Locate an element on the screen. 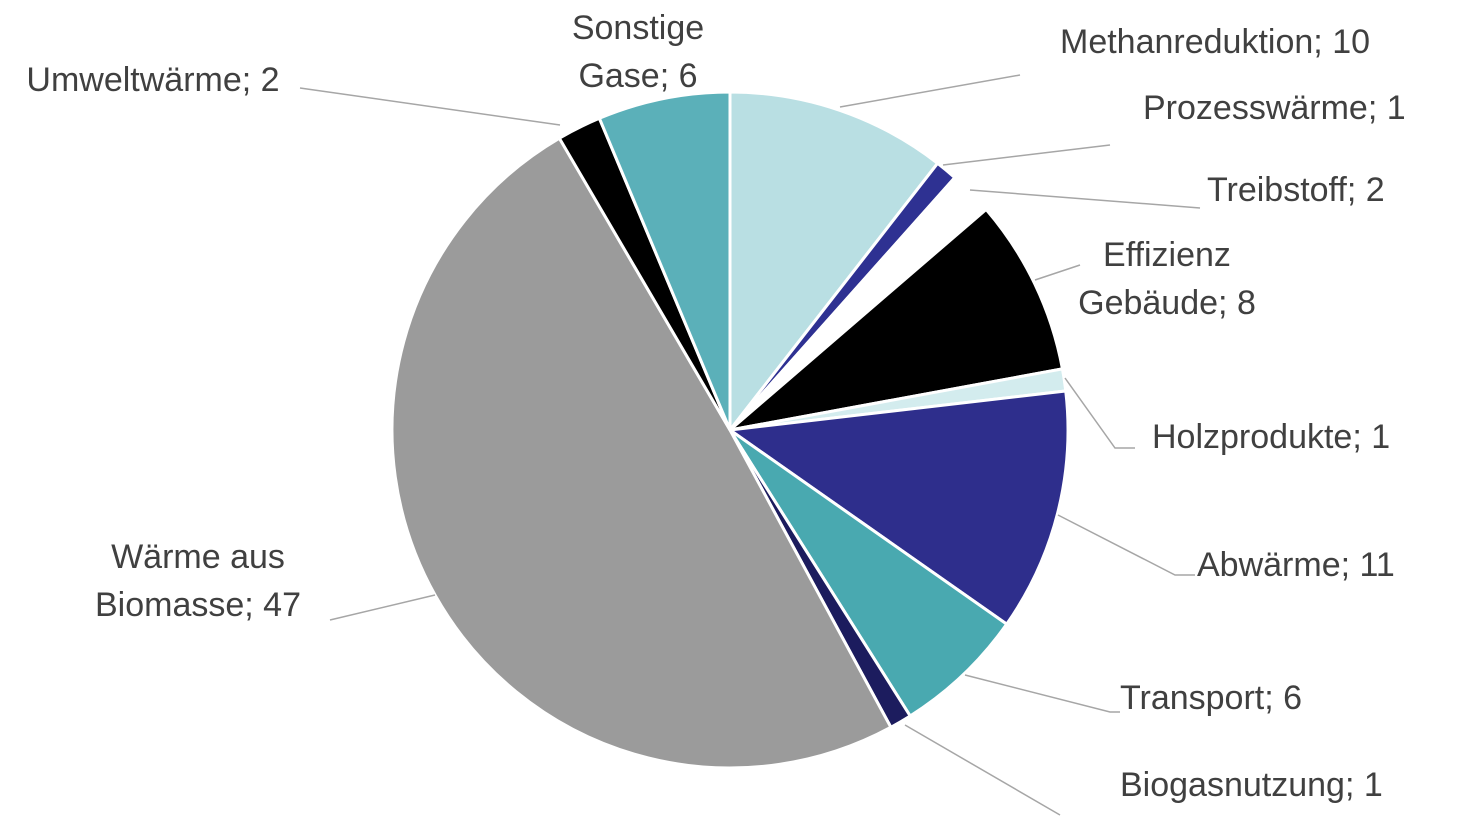  data-label: Treibstoff; 2 is located at coordinates (1296, 190).